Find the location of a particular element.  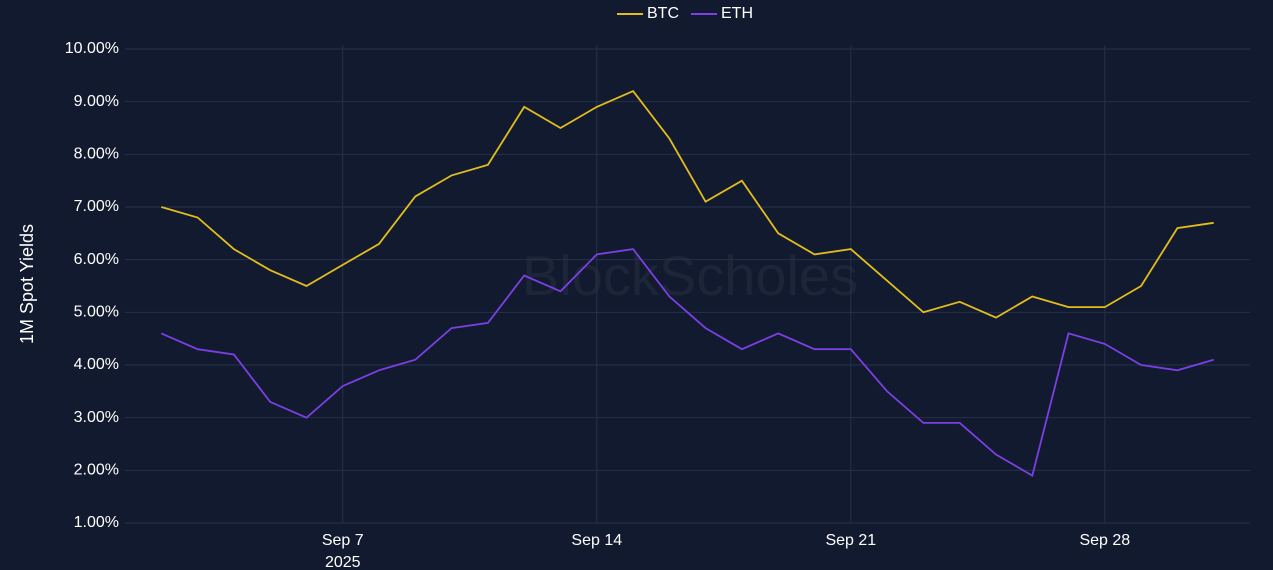

y-tick-label: 2.00% is located at coordinates (96, 470).